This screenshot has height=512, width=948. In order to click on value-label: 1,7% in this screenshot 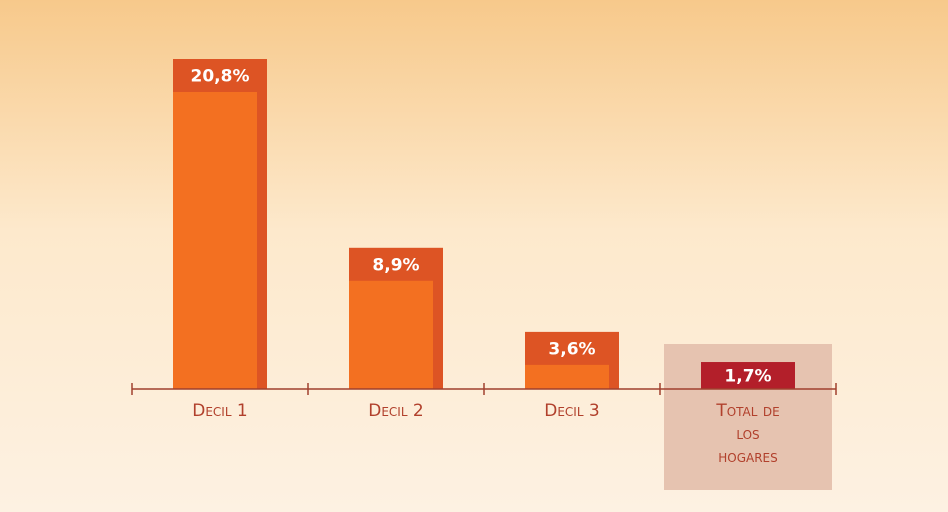, I will do `click(747, 377)`.